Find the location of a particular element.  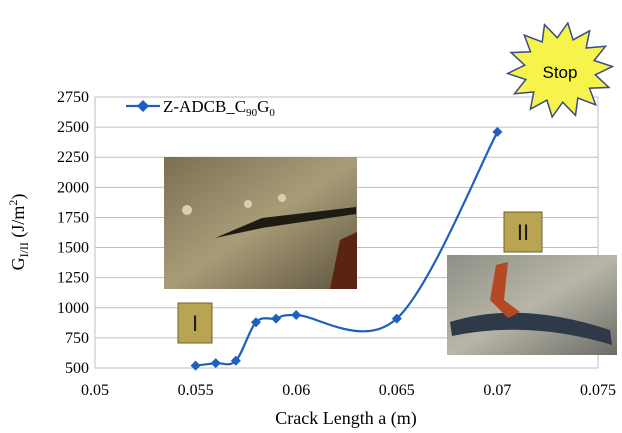

x-tick-label: 0.055 is located at coordinates (196, 390).